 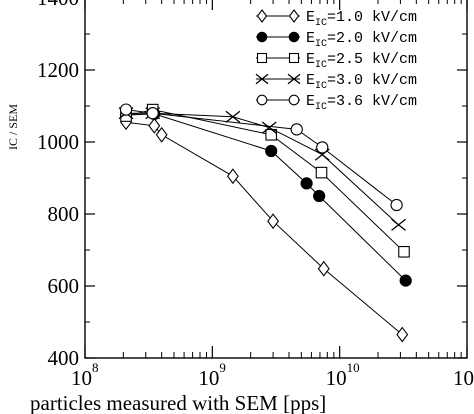 I want to click on legend-entry: EIC=2.5 kV/cm, so click(x=336, y=61).